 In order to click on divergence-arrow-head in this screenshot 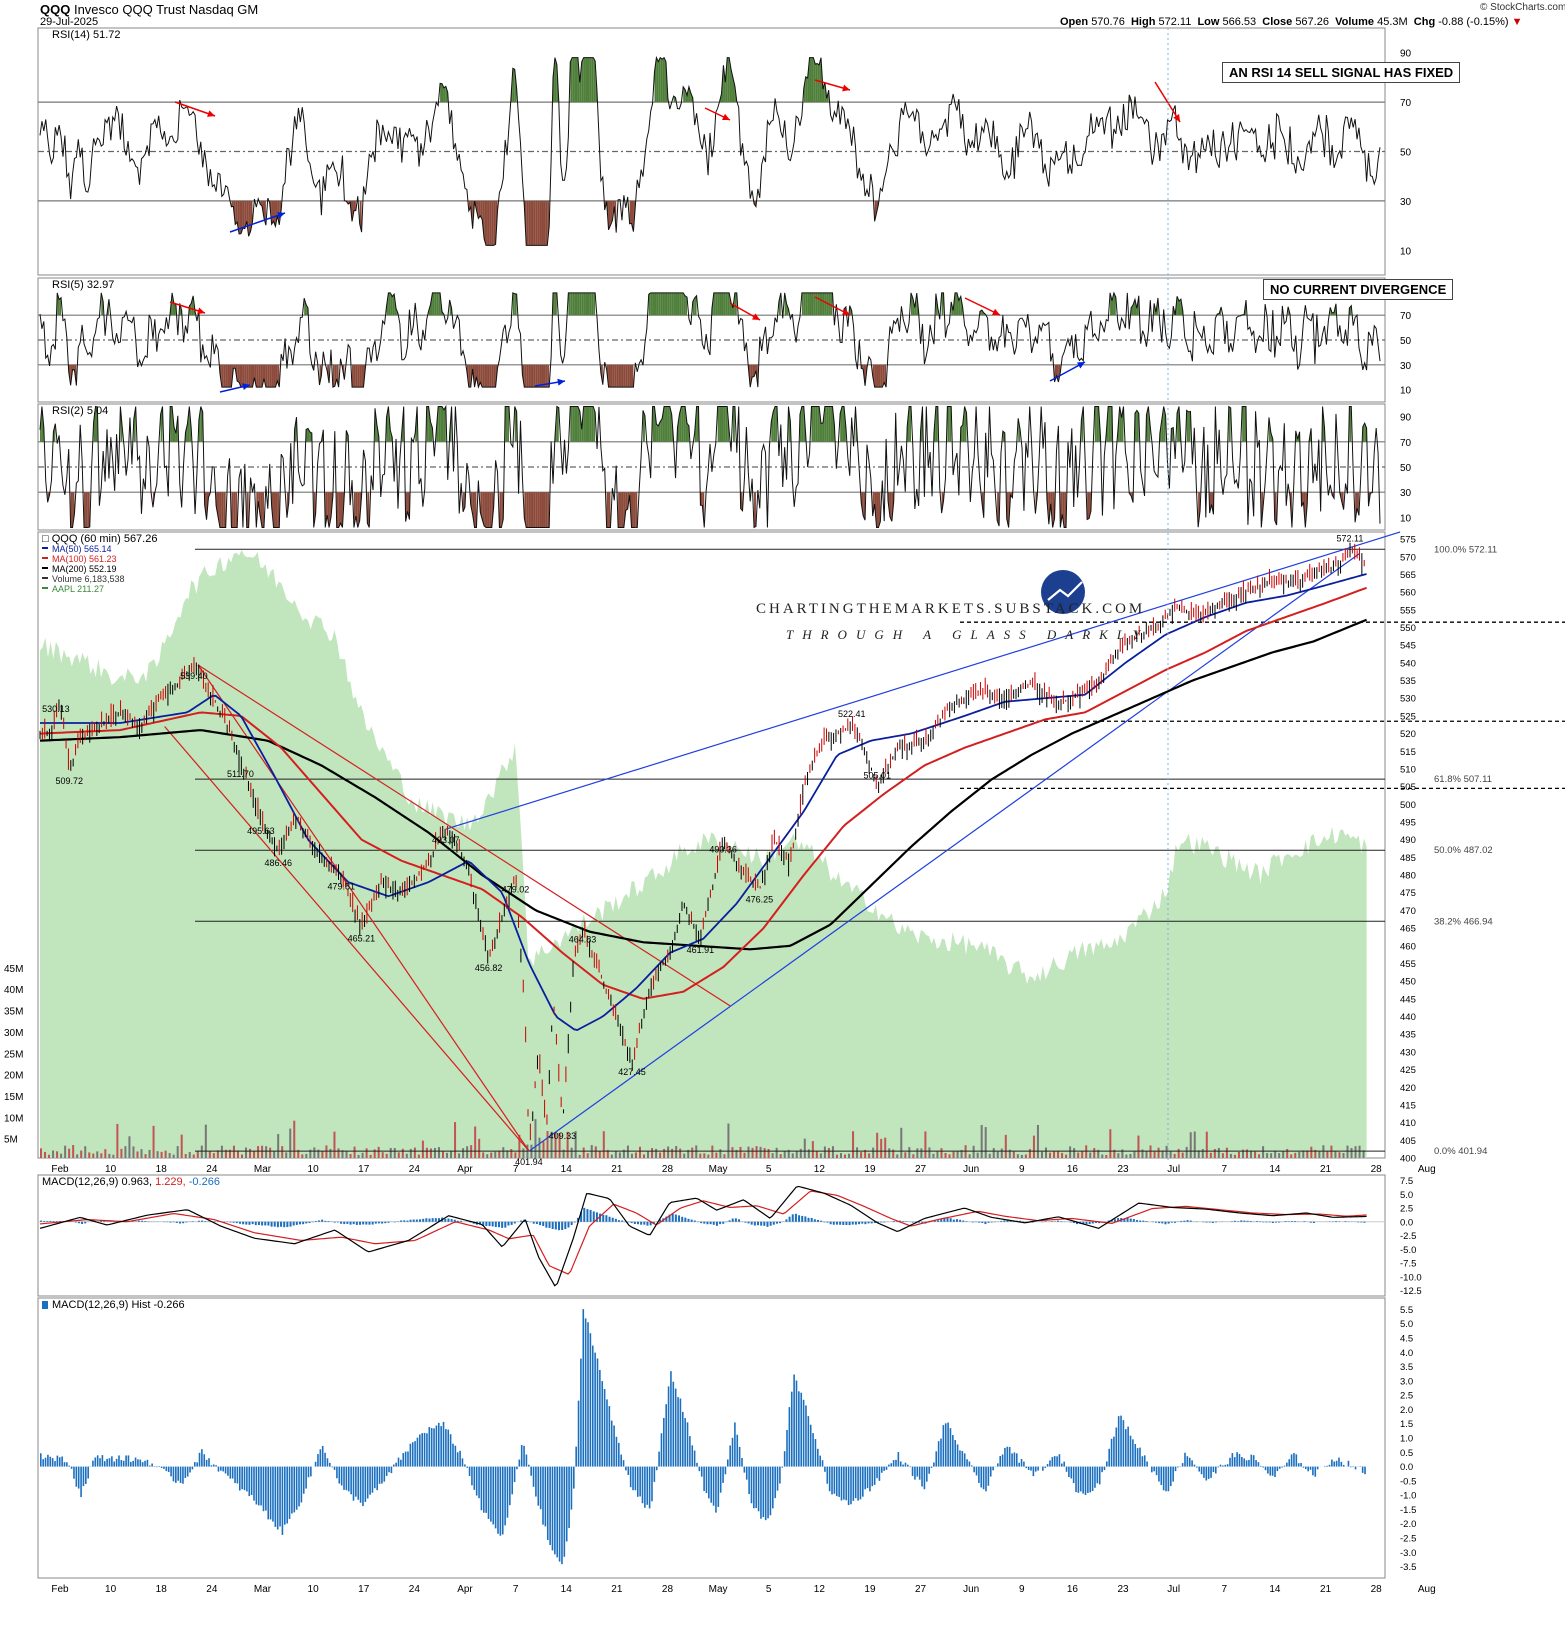, I will do `click(201, 311)`.